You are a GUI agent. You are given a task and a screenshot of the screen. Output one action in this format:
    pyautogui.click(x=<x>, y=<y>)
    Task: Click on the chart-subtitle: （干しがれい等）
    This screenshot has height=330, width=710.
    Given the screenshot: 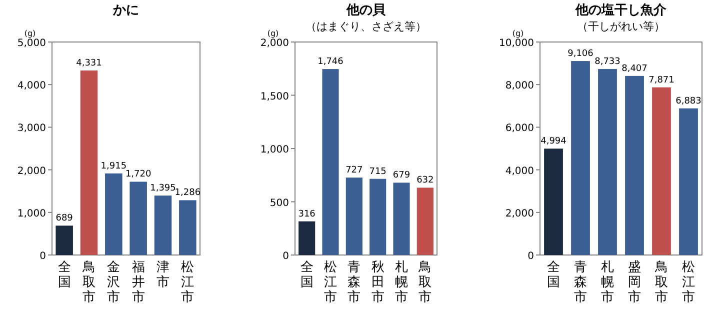 What is the action you would take?
    pyautogui.click(x=621, y=26)
    